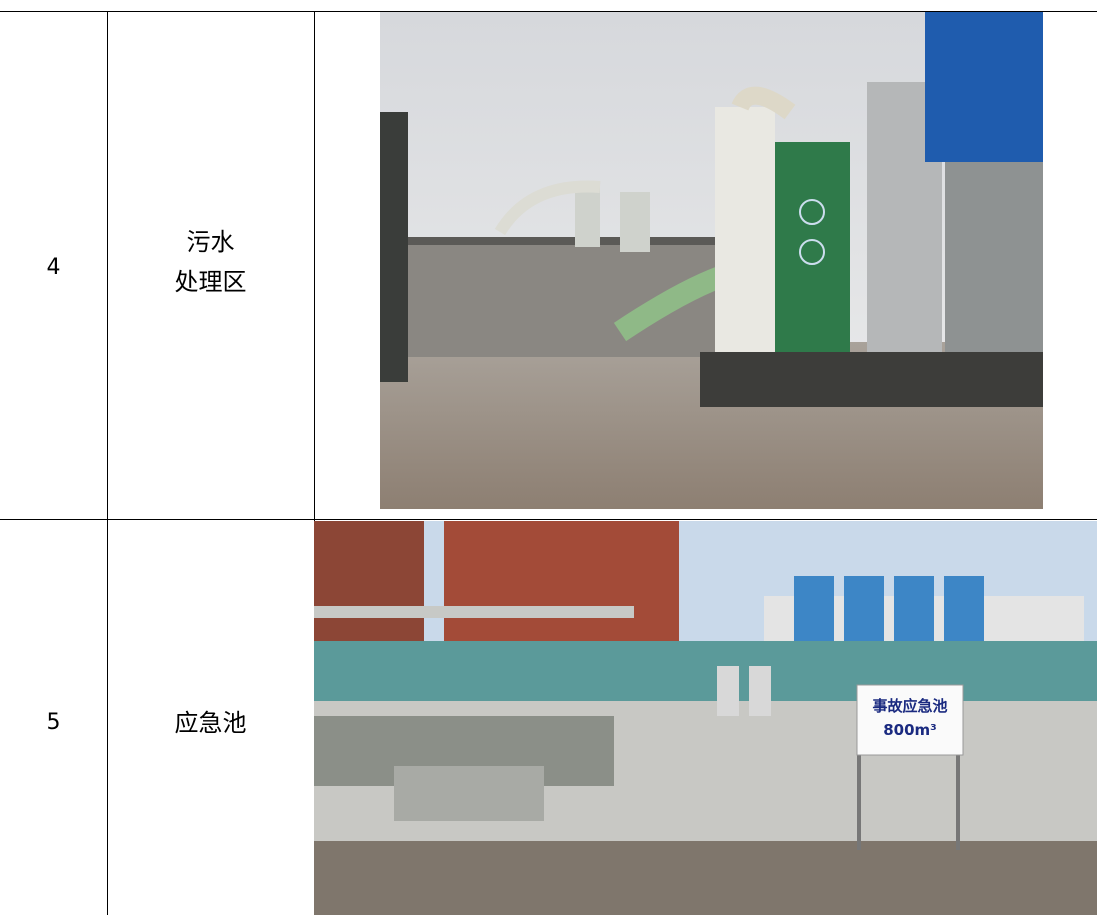 This screenshot has height=915, width=1097. I want to click on area-name-line: 污水, so click(210, 242).